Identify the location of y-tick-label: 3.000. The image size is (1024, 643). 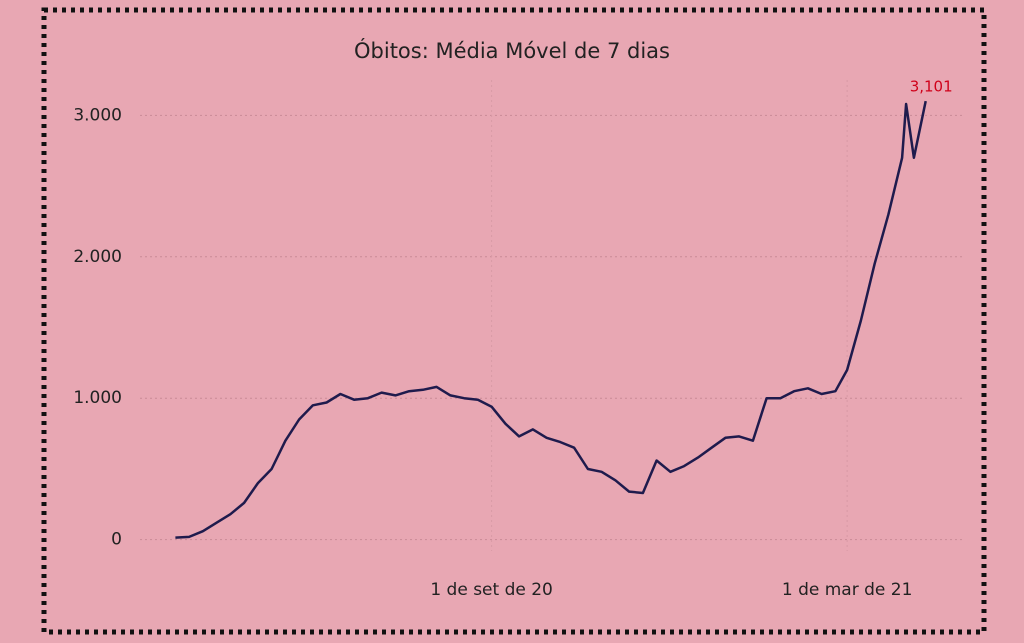
(97, 115).